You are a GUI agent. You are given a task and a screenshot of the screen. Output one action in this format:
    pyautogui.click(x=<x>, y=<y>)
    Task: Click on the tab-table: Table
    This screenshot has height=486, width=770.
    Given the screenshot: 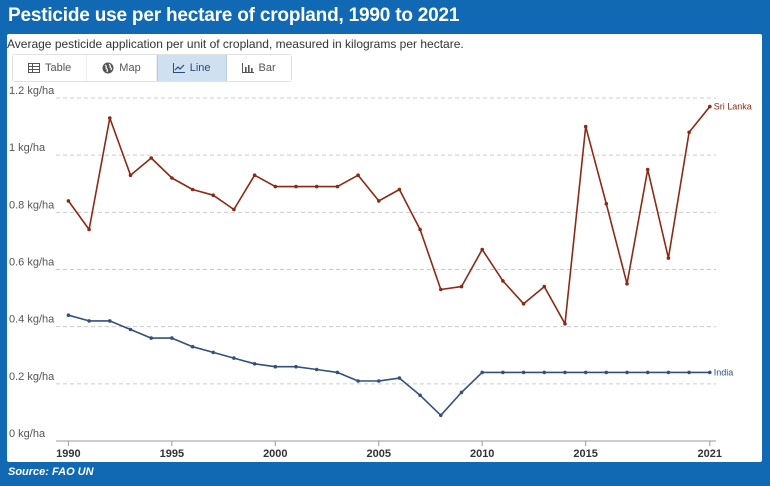 What is the action you would take?
    pyautogui.click(x=50, y=68)
    